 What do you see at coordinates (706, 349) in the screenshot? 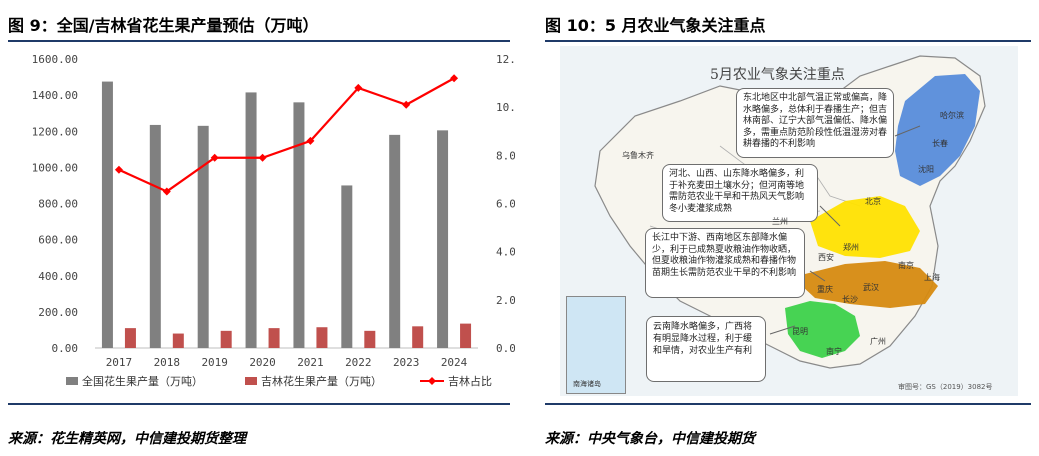
I see `southwest-annotation: 云南降水略偏多，广西将有明显降水过程，利于缓和旱情，对农业生产有利` at bounding box center [706, 349].